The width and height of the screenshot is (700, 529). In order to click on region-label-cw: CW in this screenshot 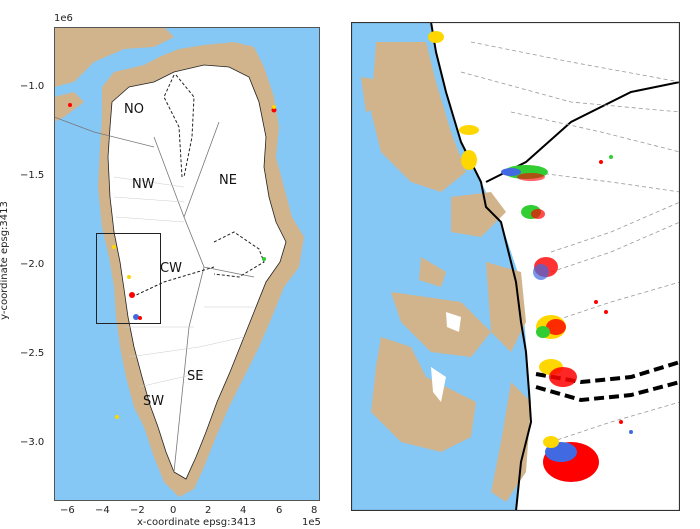, I will do `click(171, 268)`.